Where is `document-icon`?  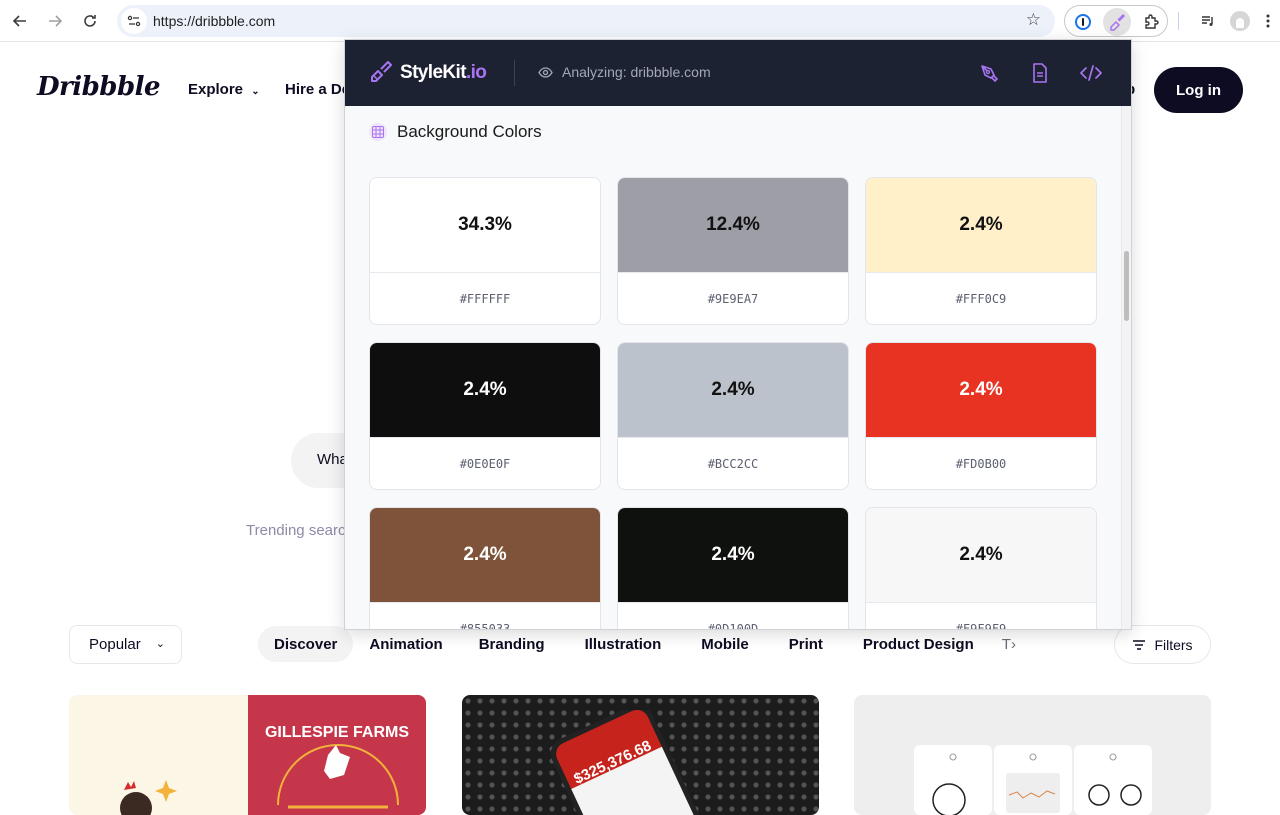
document-icon is located at coordinates (1040, 73).